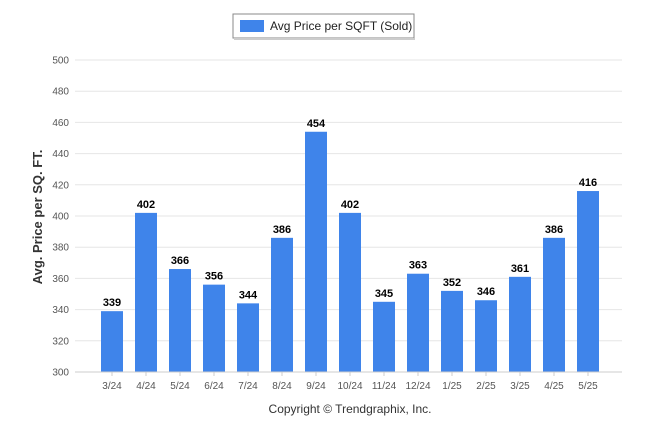 The height and width of the screenshot is (434, 646). What do you see at coordinates (452, 283) in the screenshot?
I see `bar-value-label: 352` at bounding box center [452, 283].